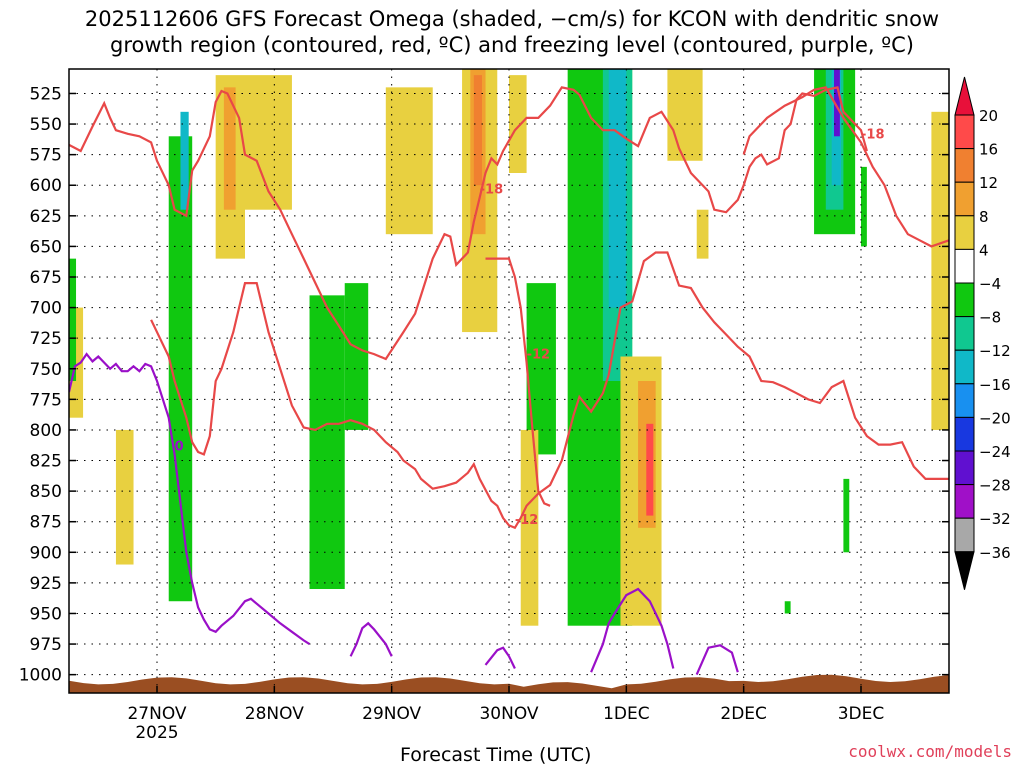 This screenshot has height=768, width=1024. What do you see at coordinates (46, 370) in the screenshot?
I see `y-tick-label-750: 750` at bounding box center [46, 370].